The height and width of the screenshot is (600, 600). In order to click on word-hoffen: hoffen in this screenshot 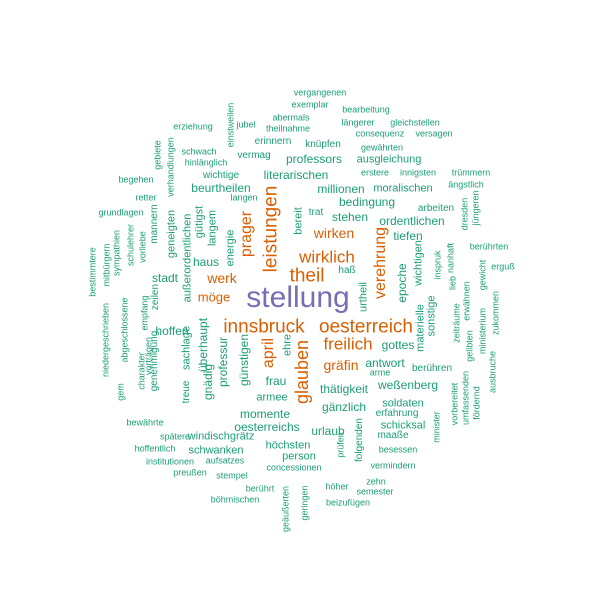, I will do `click(172, 331)`.